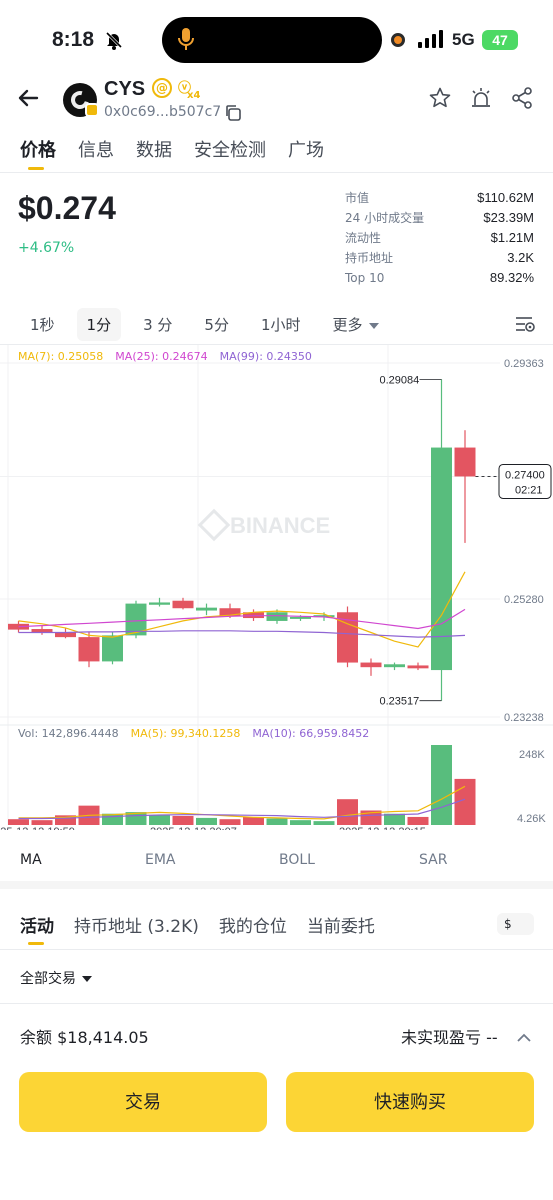 This screenshot has height=1200, width=553. Describe the element at coordinates (252, 927) in the screenshot. I see `tab-my-positions: 我的仓位` at that location.